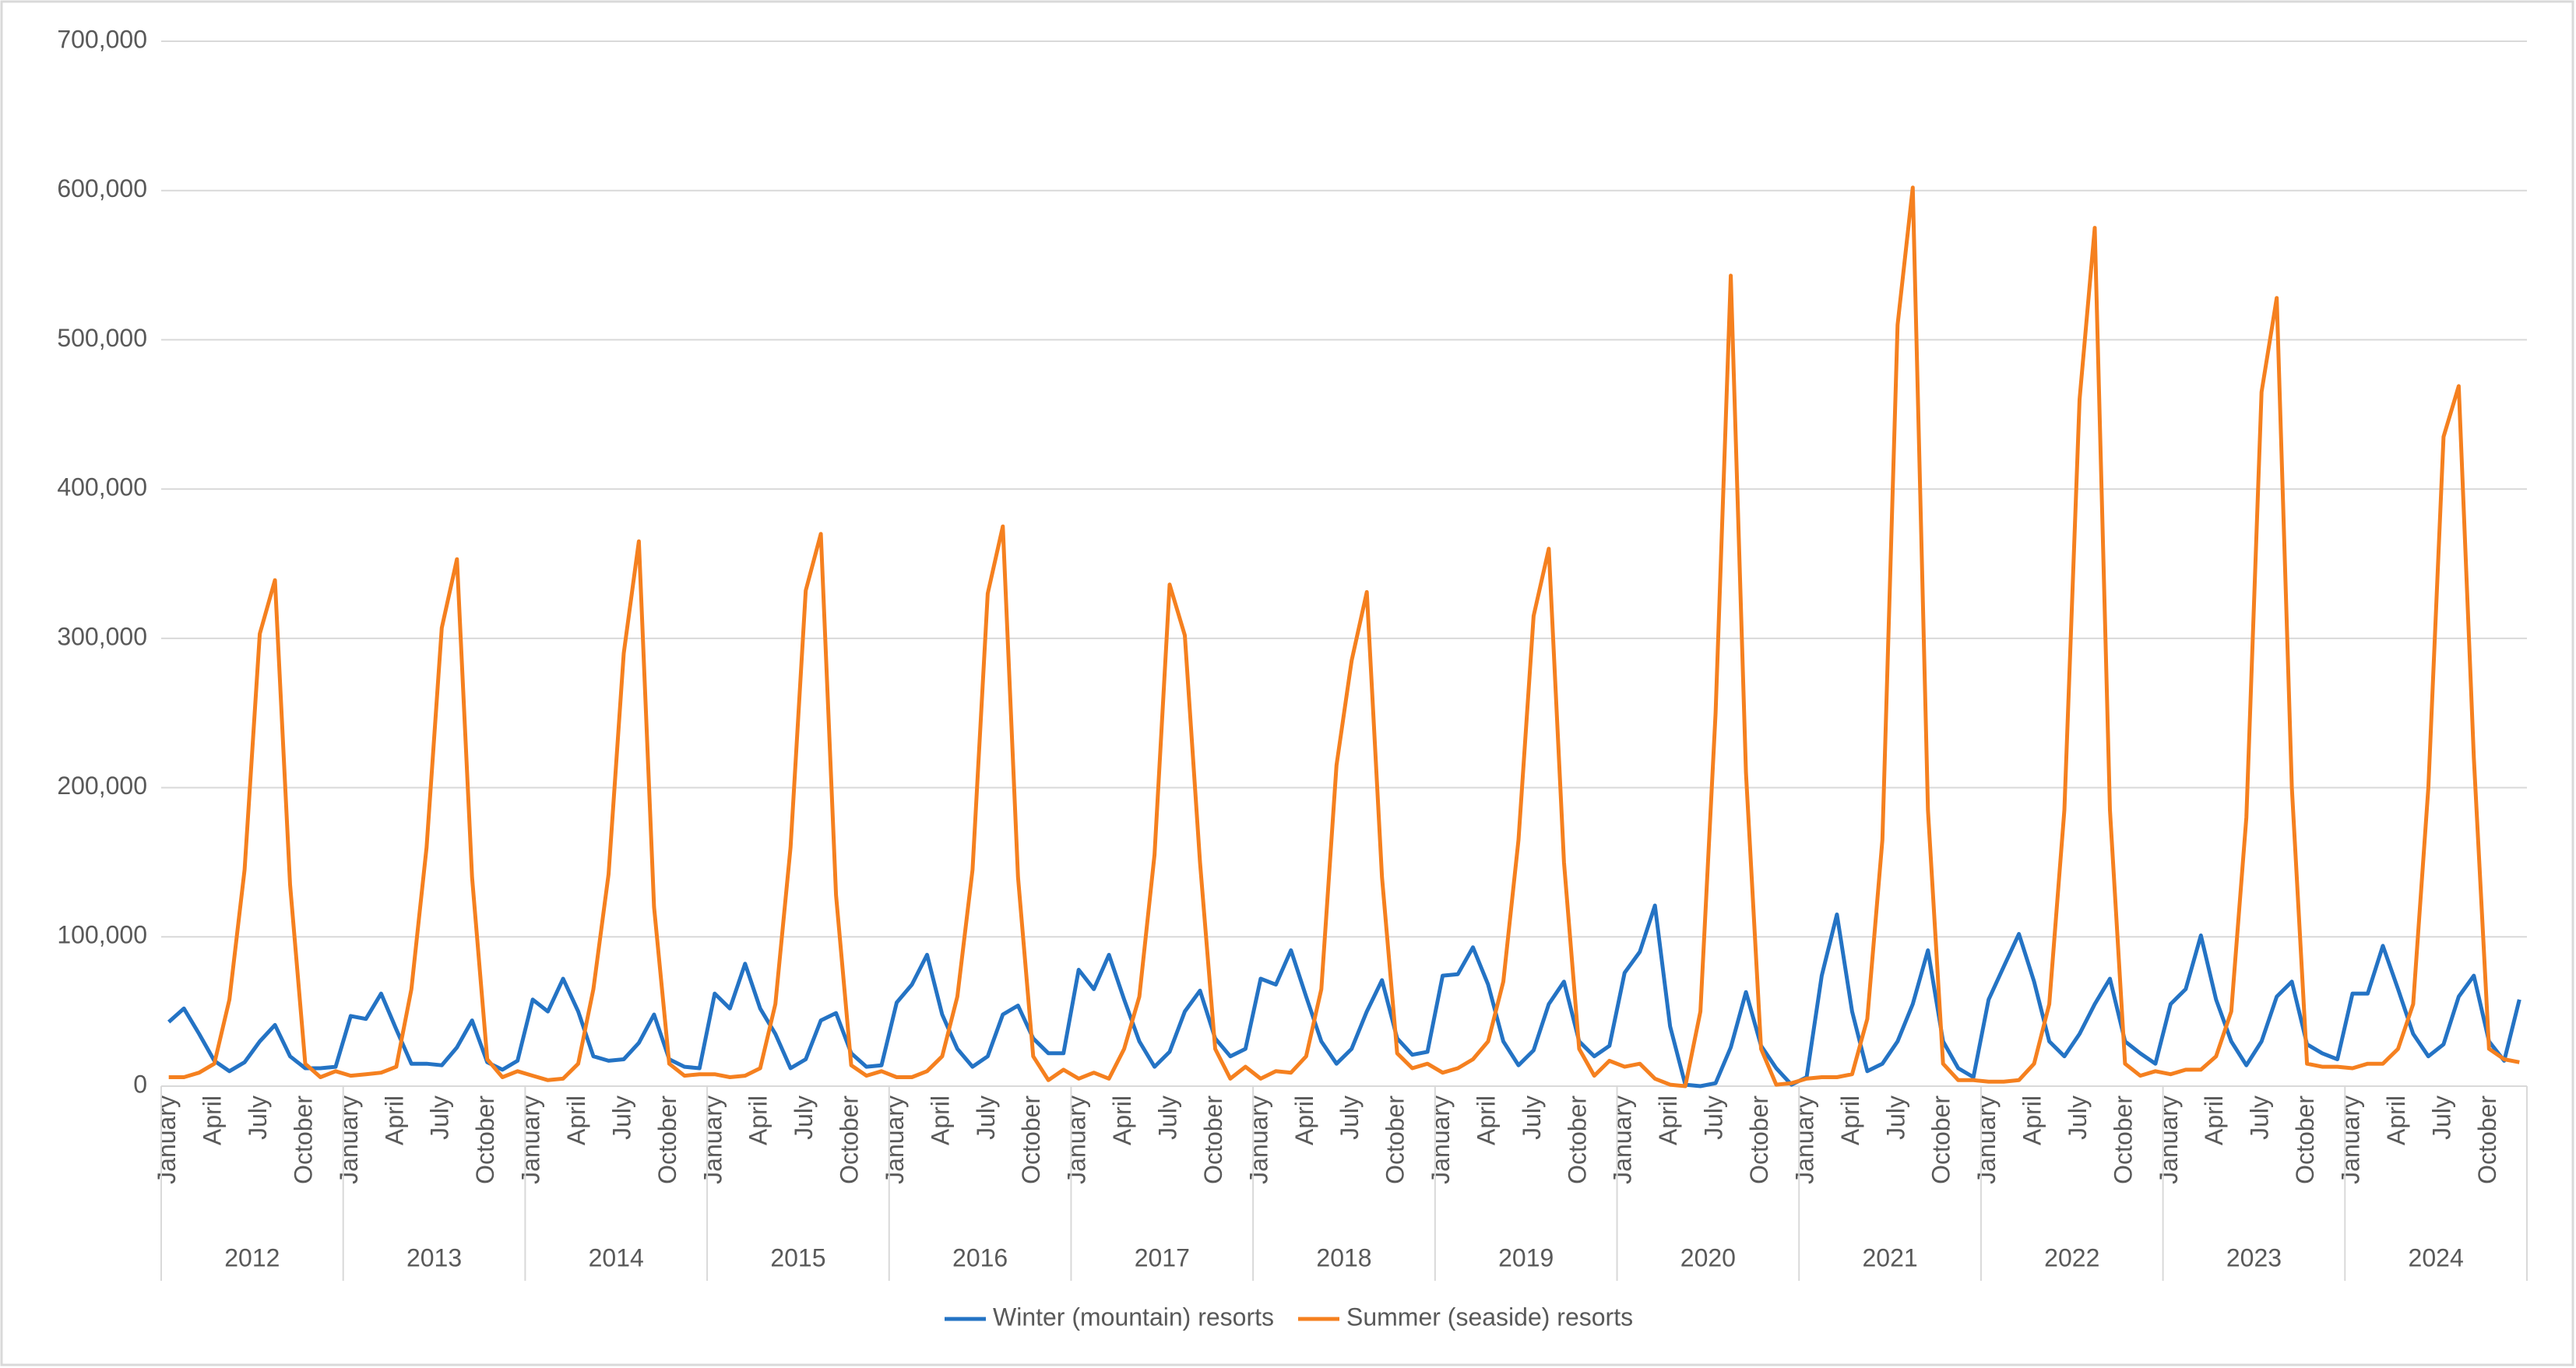 Image resolution: width=2576 pixels, height=1368 pixels. Describe the element at coordinates (616, 1257) in the screenshot. I see `year-label: 2014` at that location.